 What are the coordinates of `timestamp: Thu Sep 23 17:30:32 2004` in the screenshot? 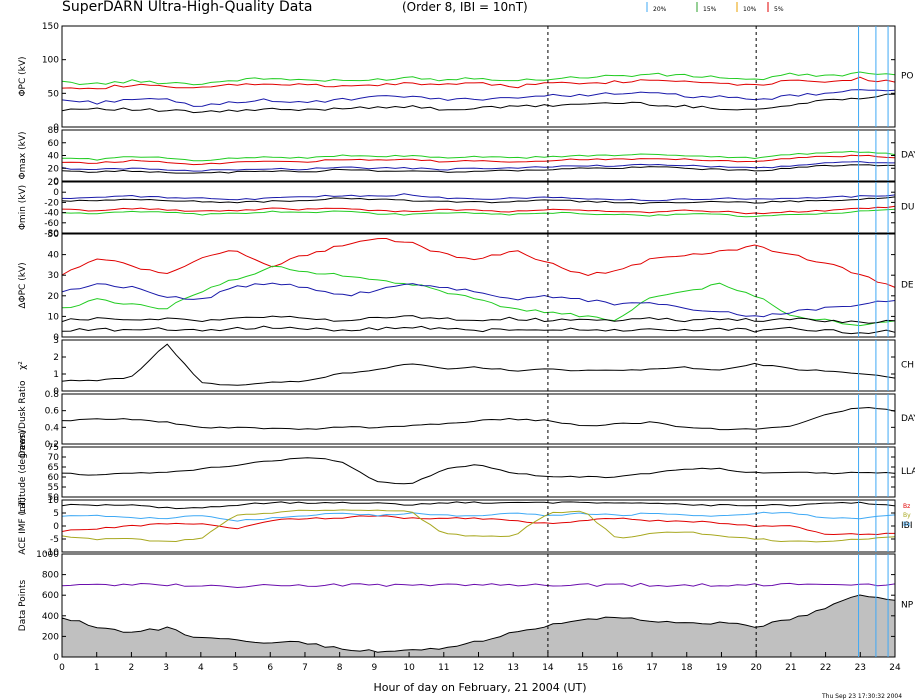 It's located at (861, 696).